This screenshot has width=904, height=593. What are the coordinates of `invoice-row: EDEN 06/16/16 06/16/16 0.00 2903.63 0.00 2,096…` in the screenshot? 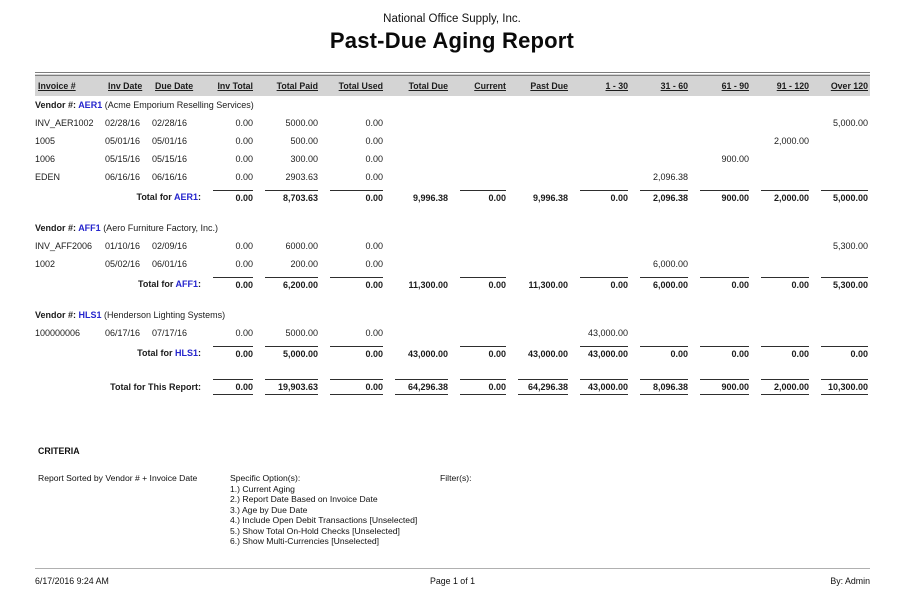 It's located at (452, 177).